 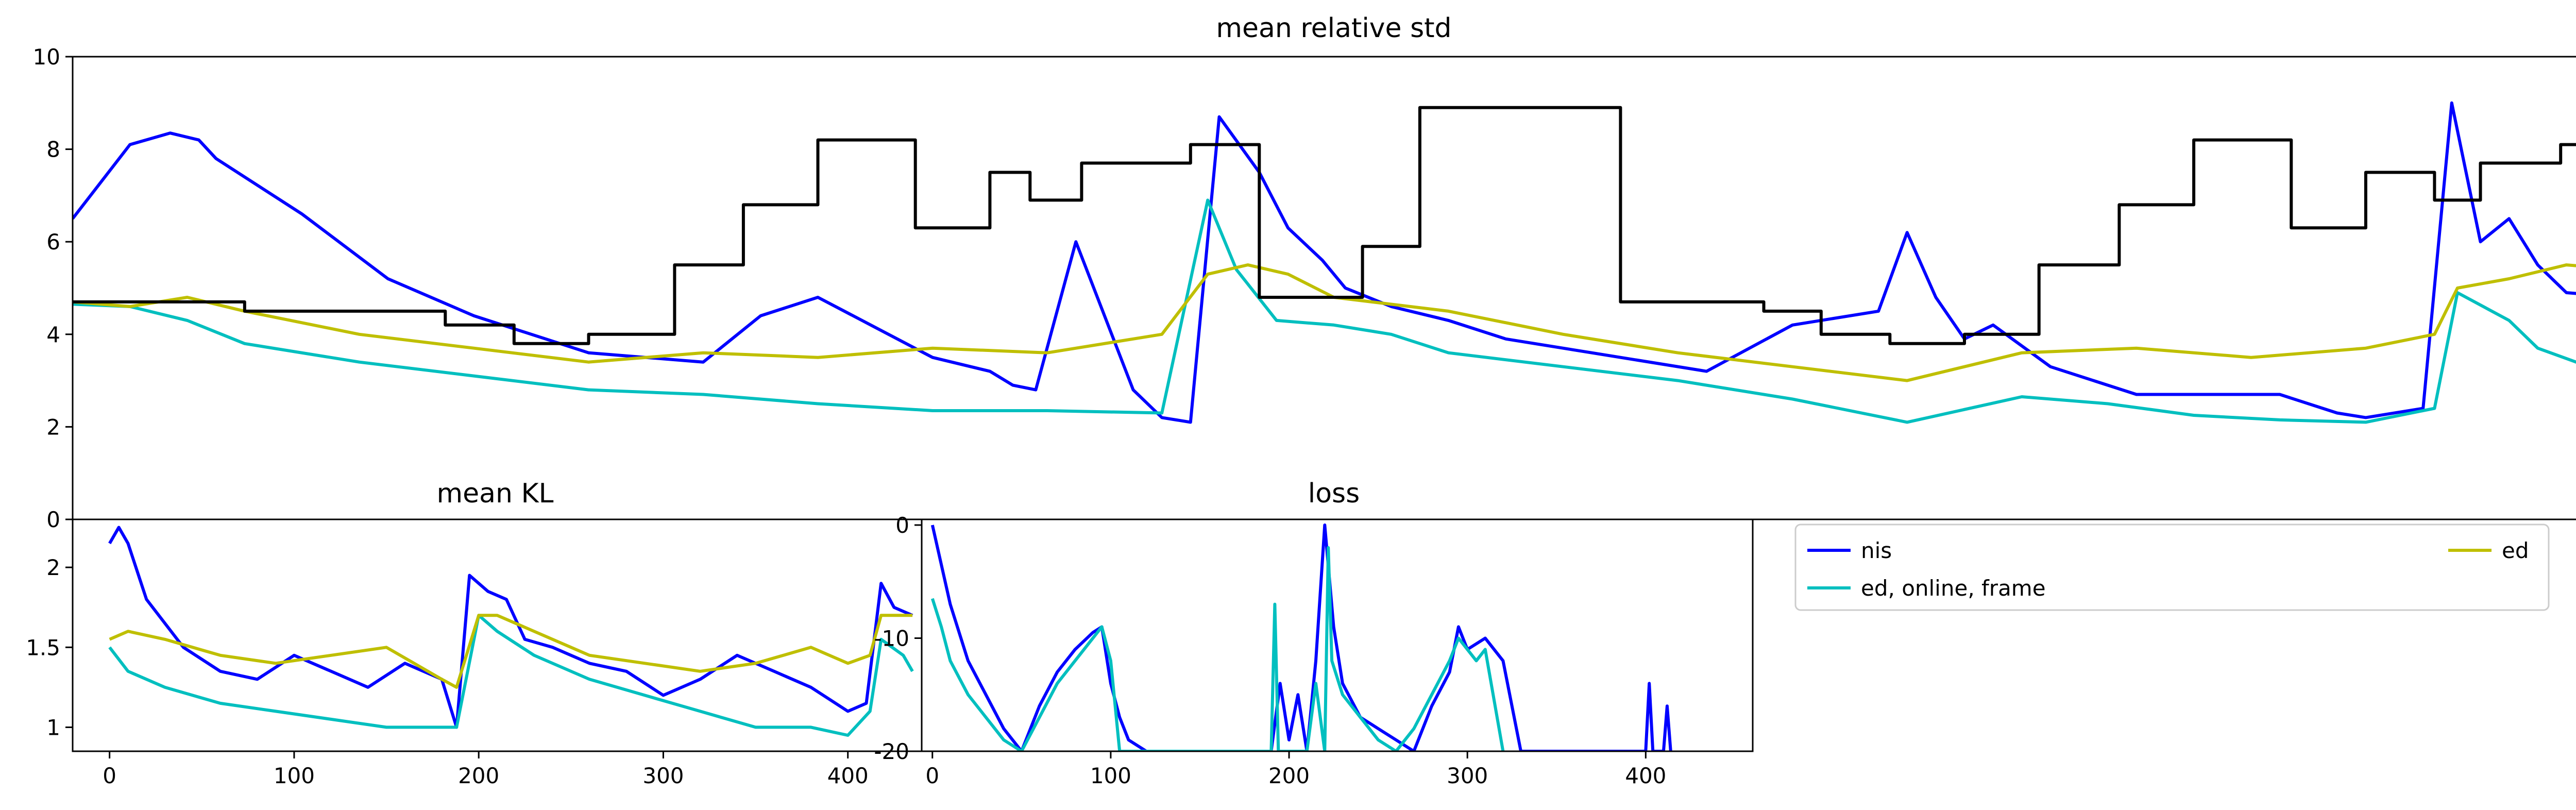 I want to click on legend-label-ed-online-frame: ed, online, frame, so click(x=1953, y=588).